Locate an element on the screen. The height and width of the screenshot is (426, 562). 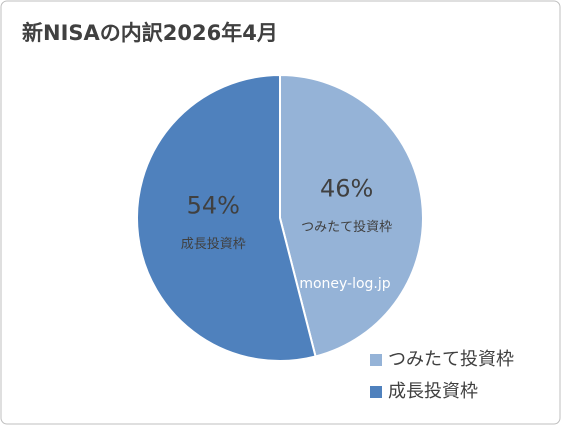
slice-value-label: 54% is located at coordinates (213, 205).